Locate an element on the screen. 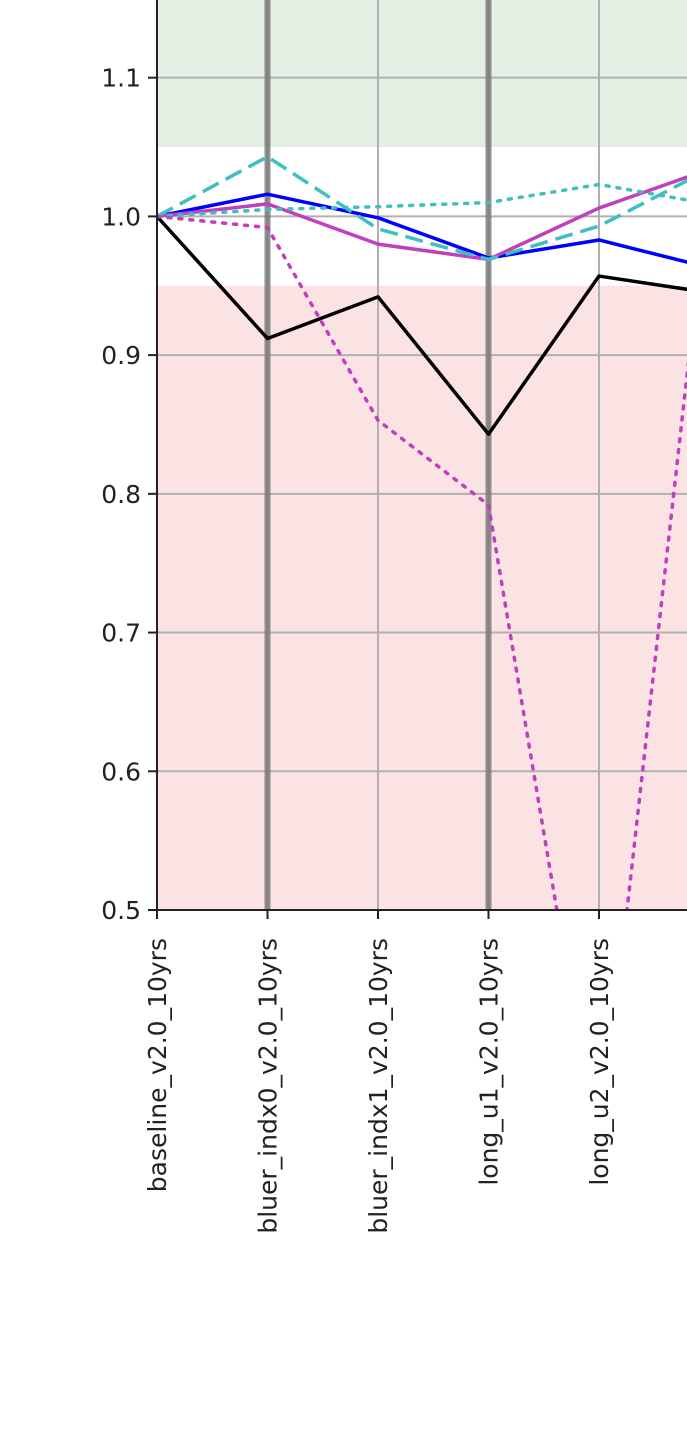  y-tick-label: 0.9 is located at coordinates (121, 355).